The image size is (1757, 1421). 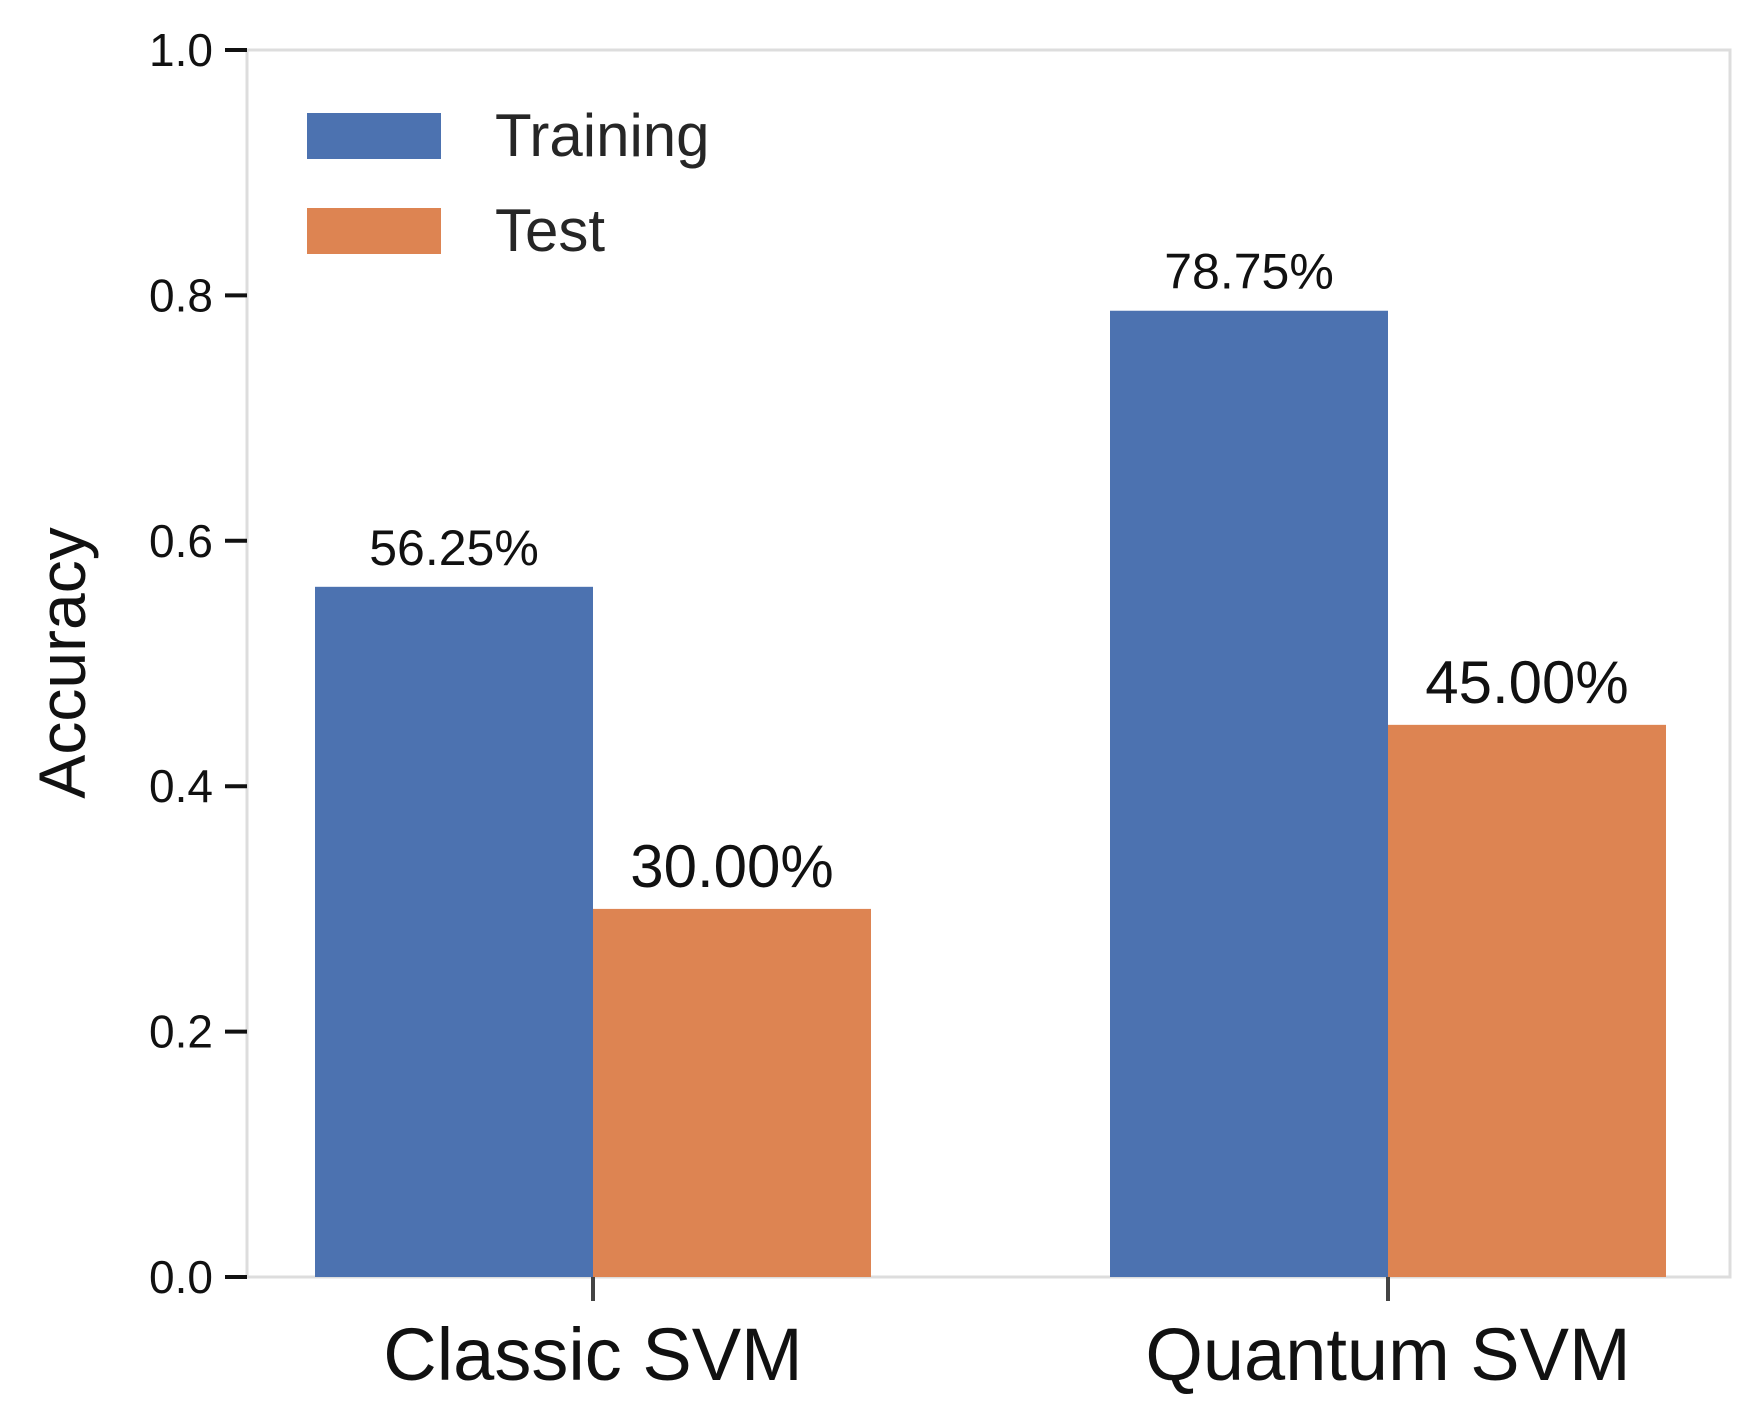 I want to click on y-tick-label: 0.6, so click(x=181, y=541).